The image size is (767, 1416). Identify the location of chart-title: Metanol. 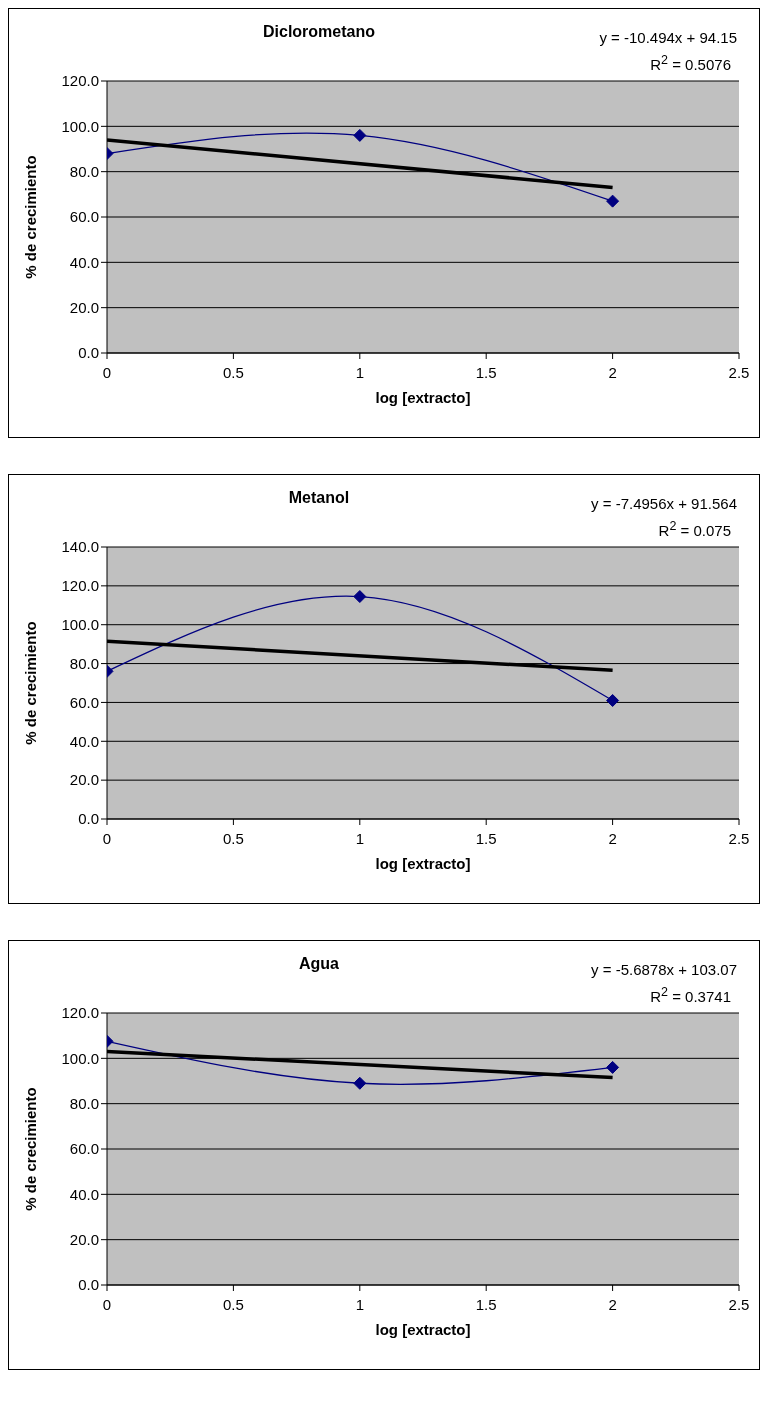
(319, 497).